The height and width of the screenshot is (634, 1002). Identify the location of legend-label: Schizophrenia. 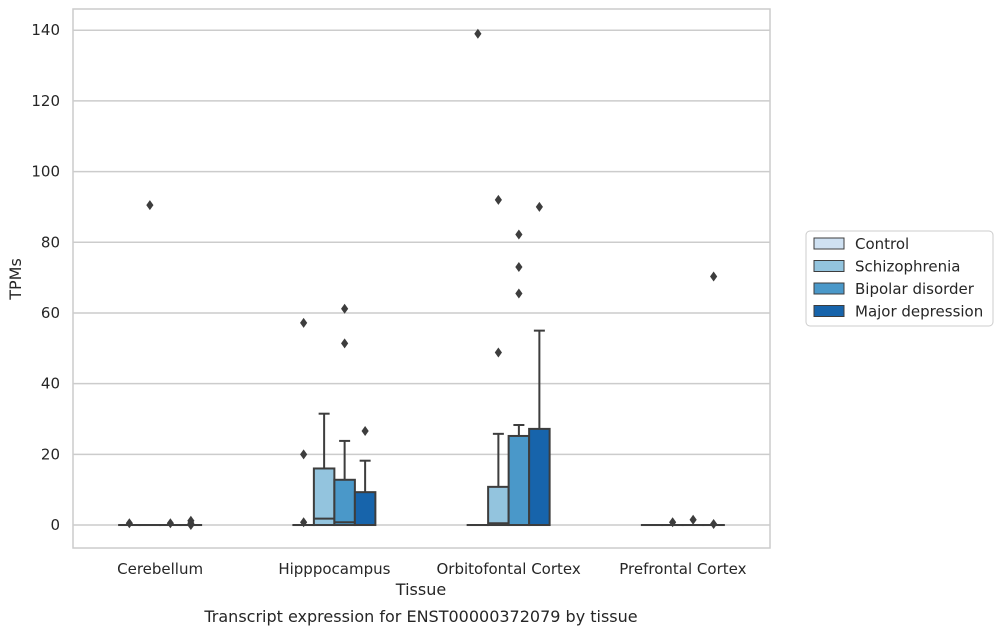
(907, 267).